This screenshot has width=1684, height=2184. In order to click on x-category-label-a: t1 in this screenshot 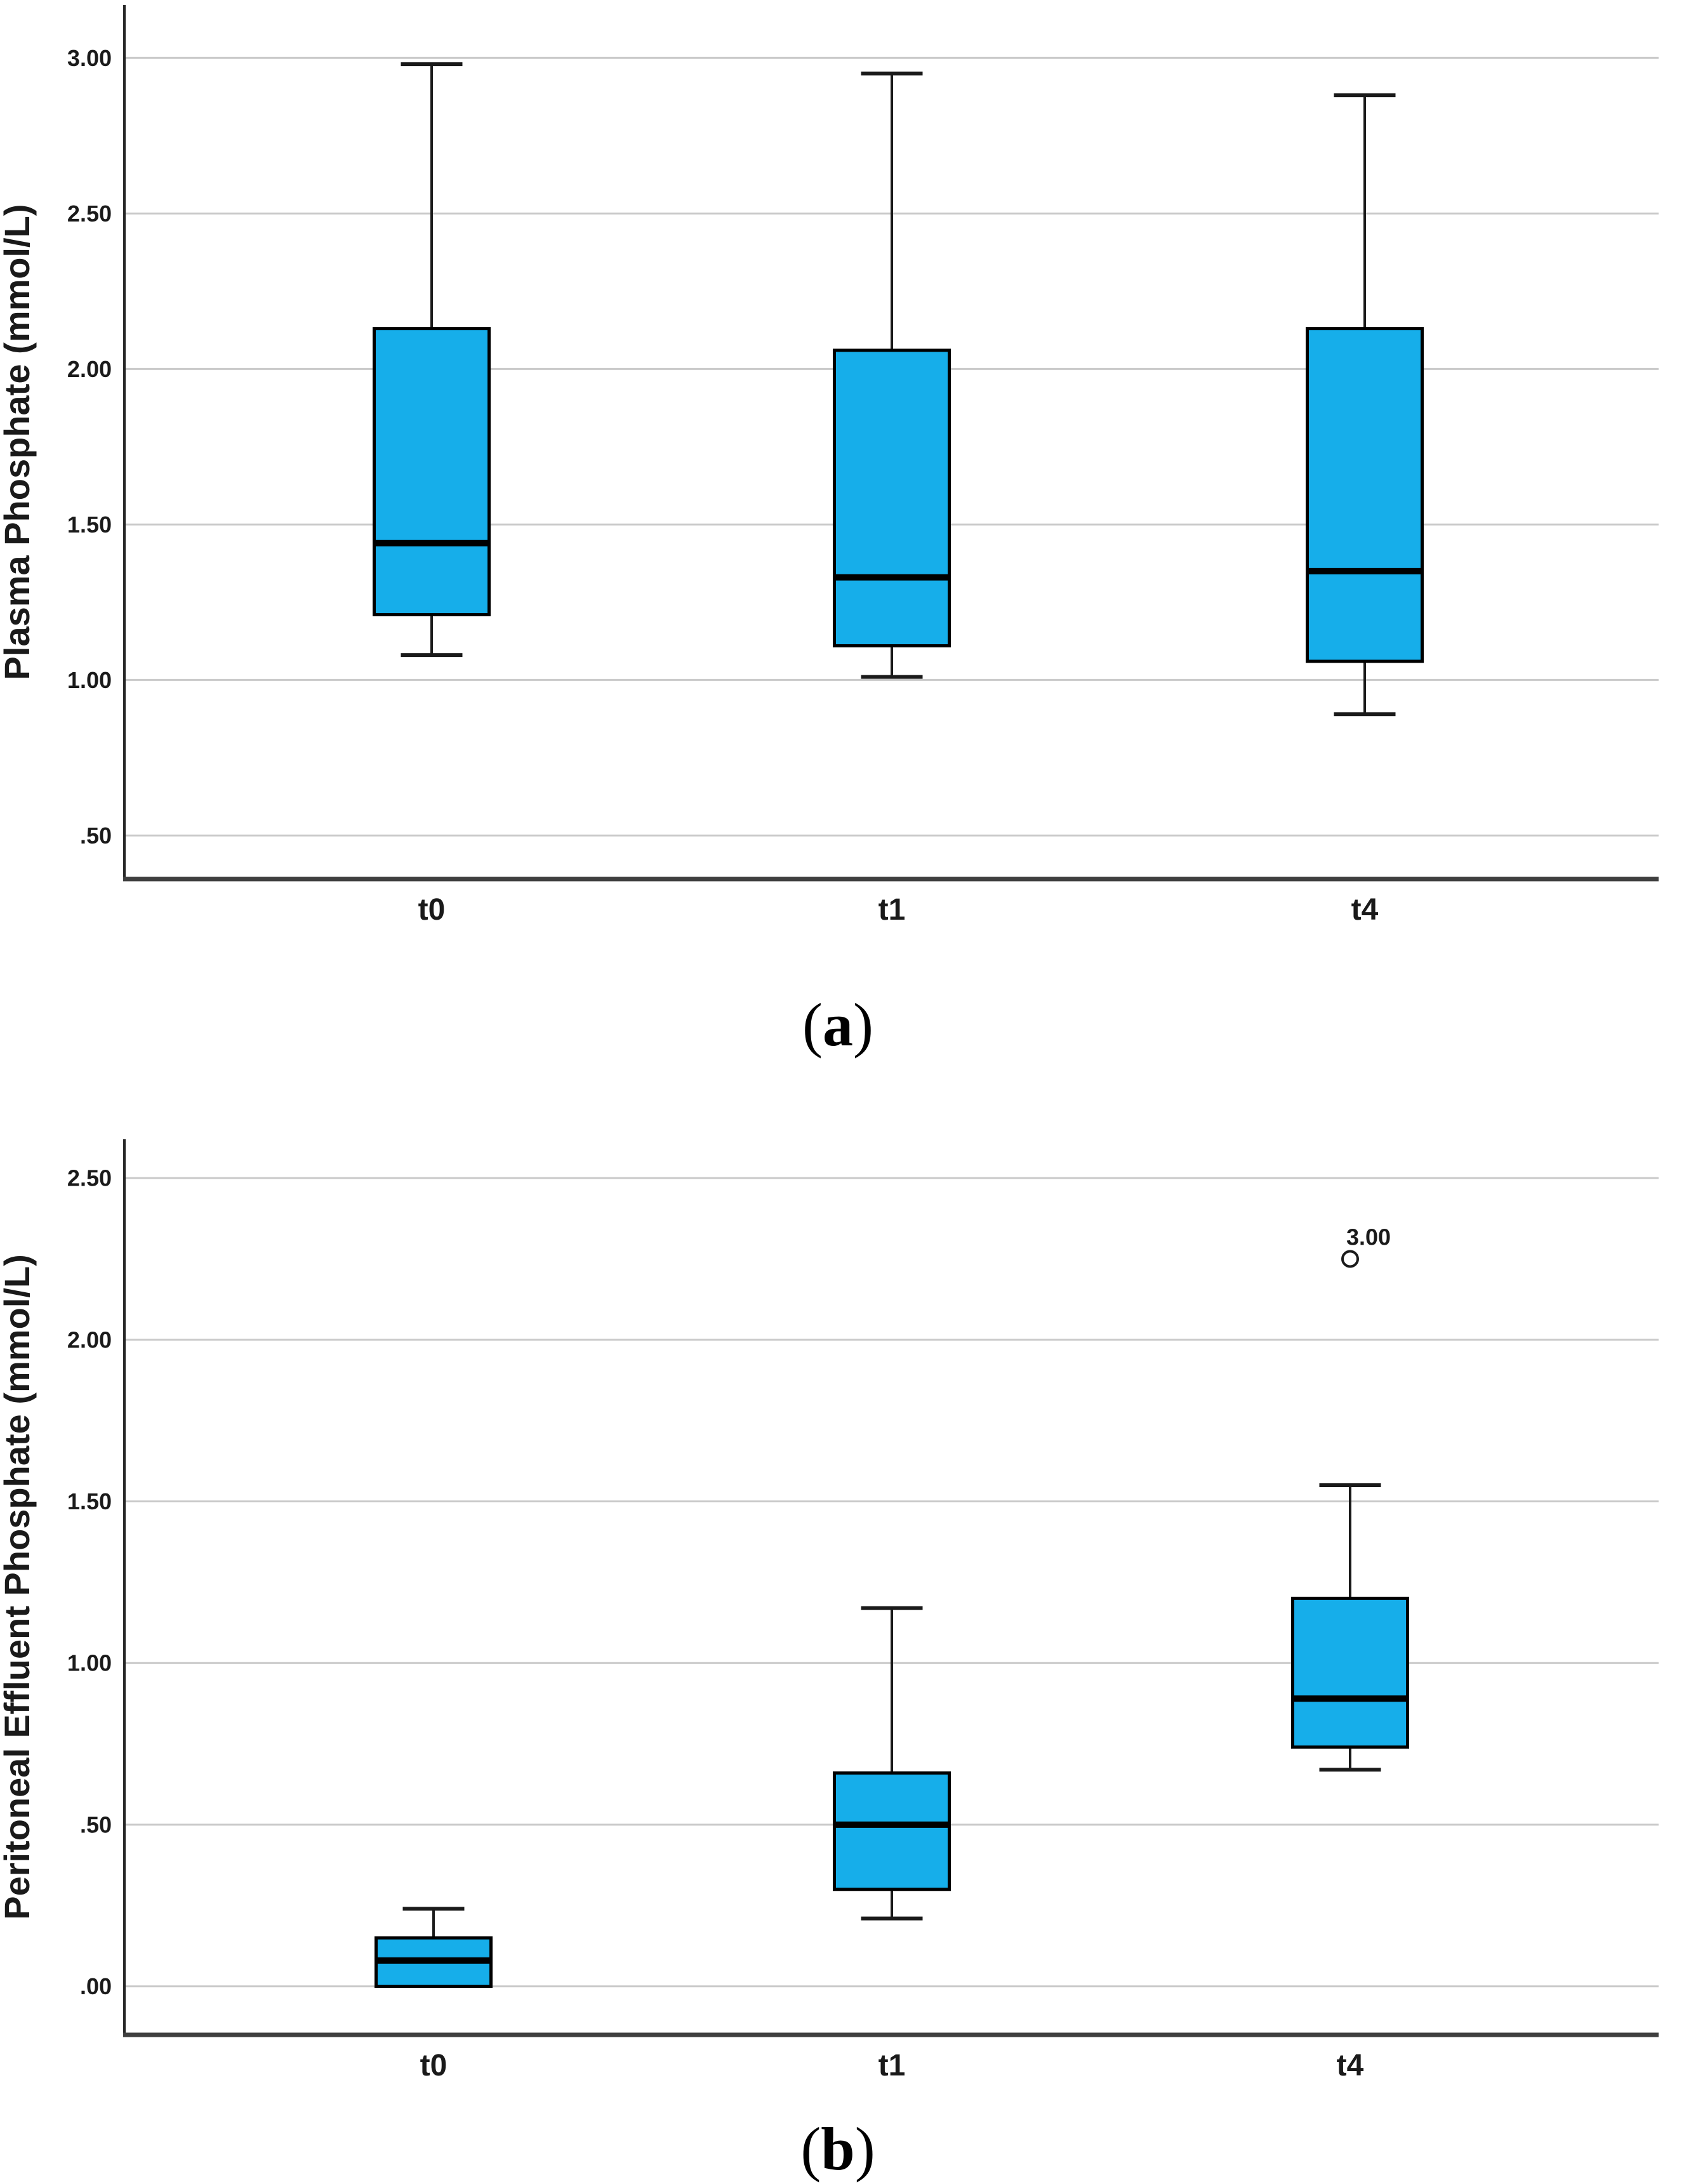, I will do `click(892, 910)`.